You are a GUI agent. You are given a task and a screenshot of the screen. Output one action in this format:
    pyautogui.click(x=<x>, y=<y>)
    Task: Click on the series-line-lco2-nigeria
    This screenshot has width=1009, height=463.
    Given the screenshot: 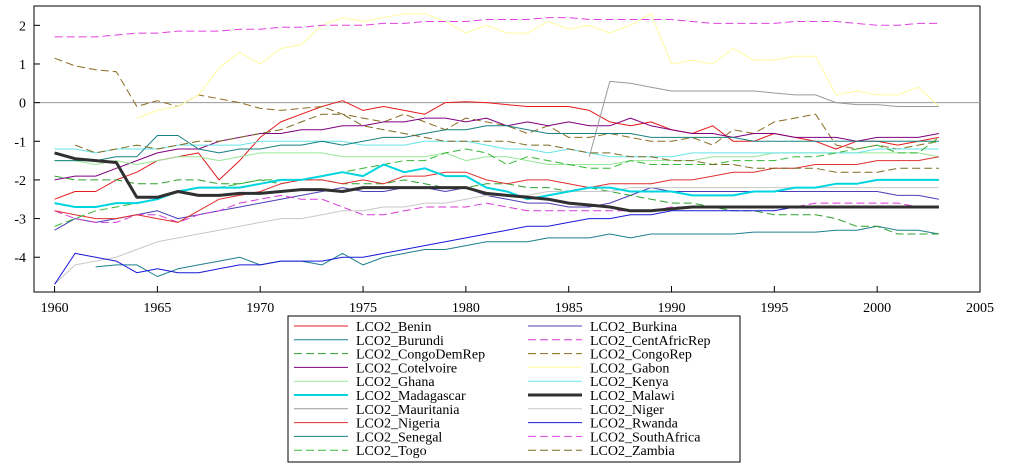 What is the action you would take?
    pyautogui.click(x=496, y=189)
    